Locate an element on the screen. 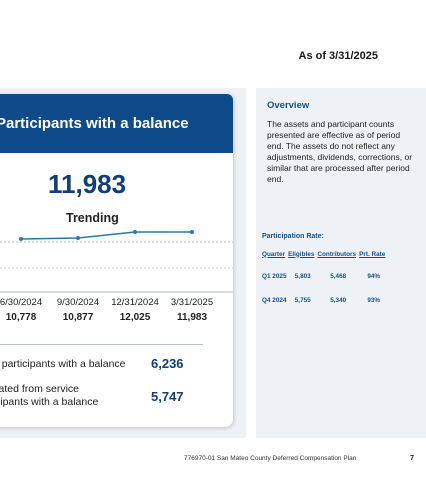  cell-eligibles: 5,755 is located at coordinates (302, 300).